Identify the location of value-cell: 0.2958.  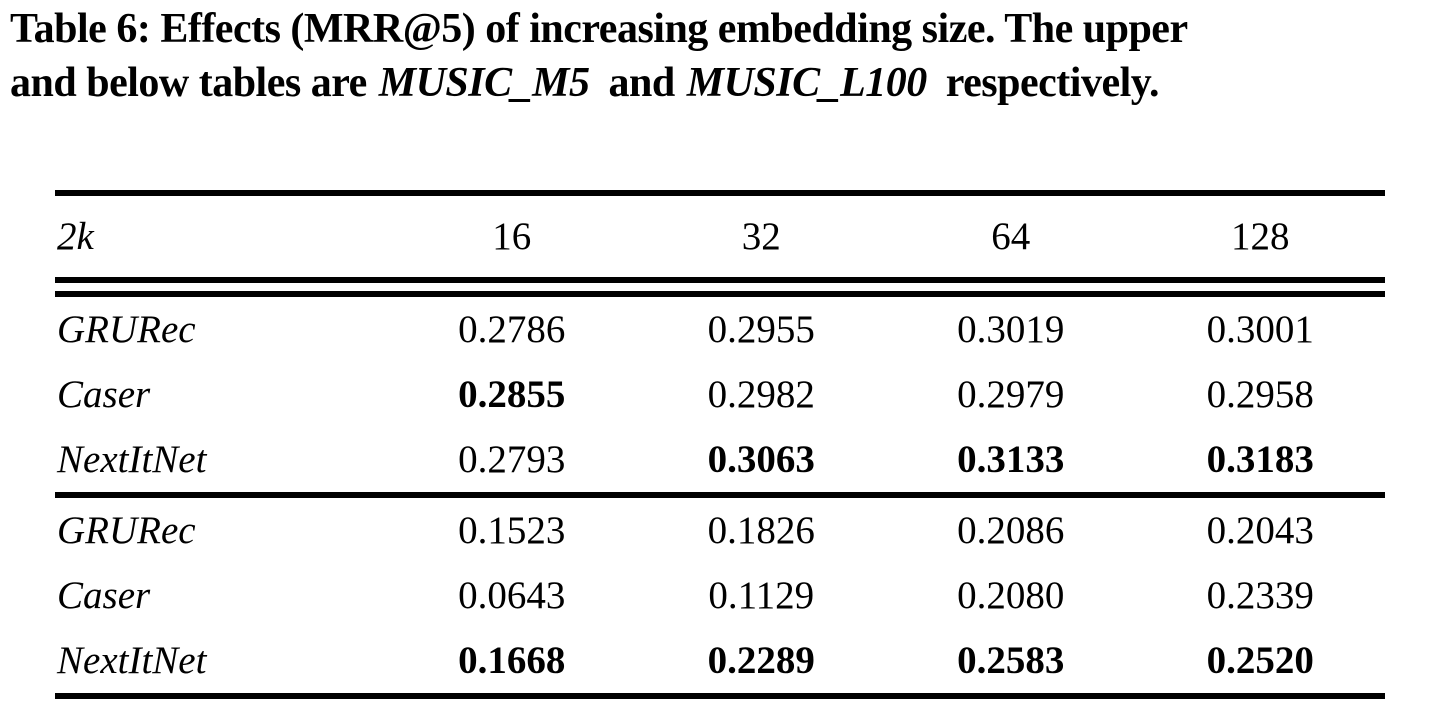
(1260, 394).